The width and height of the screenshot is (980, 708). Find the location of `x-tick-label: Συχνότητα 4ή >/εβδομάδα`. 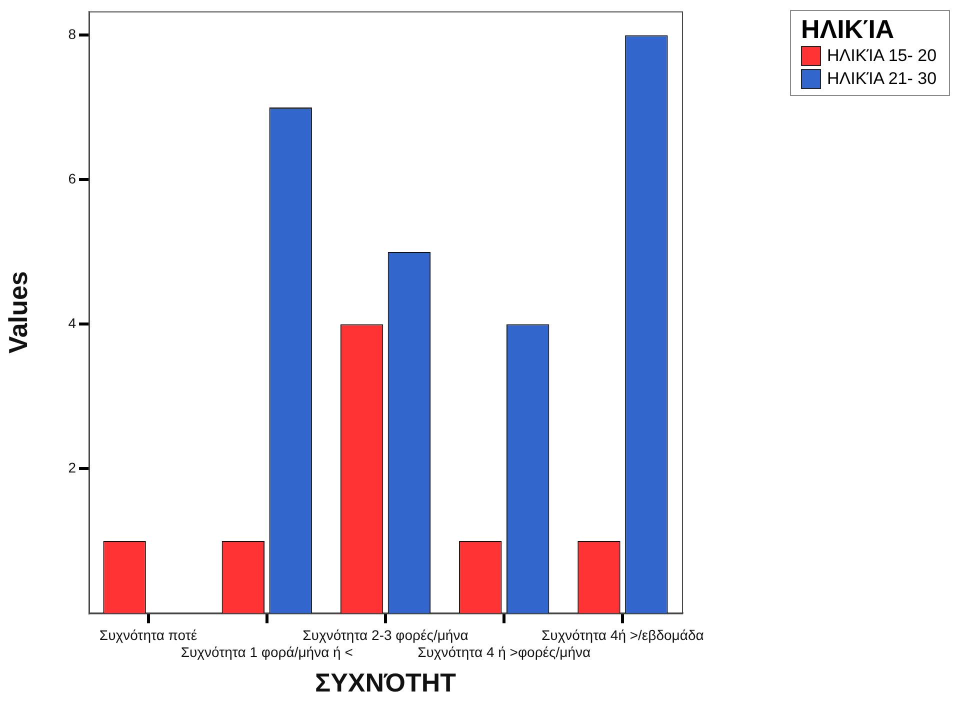

x-tick-label: Συχνότητα 4ή >/εβδομάδα is located at coordinates (623, 635).